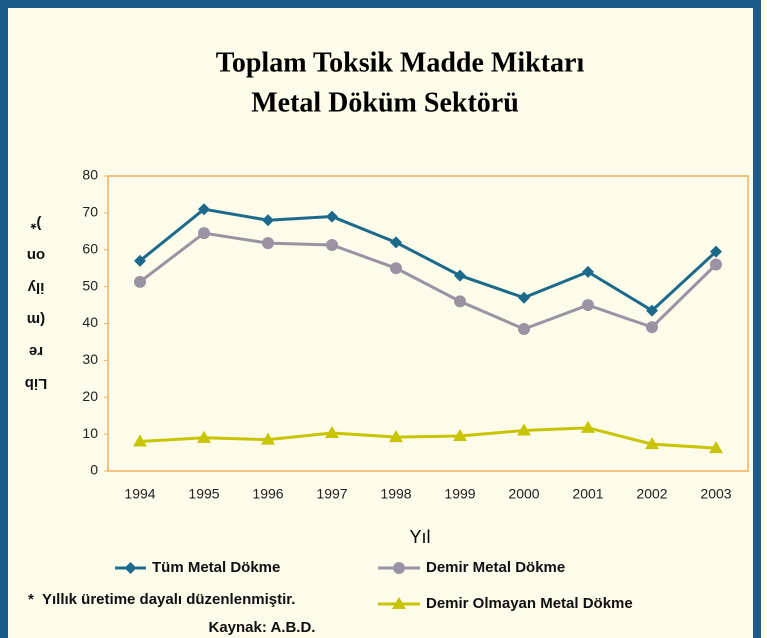 The height and width of the screenshot is (638, 767). Describe the element at coordinates (90, 175) in the screenshot. I see `y-tick-label: 80` at that location.